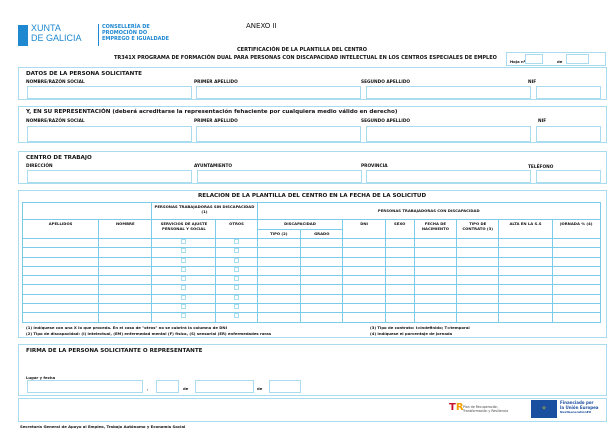 The height and width of the screenshot is (439, 615). Describe the element at coordinates (278, 134) in the screenshot. I see `rep-surname1-input` at that location.